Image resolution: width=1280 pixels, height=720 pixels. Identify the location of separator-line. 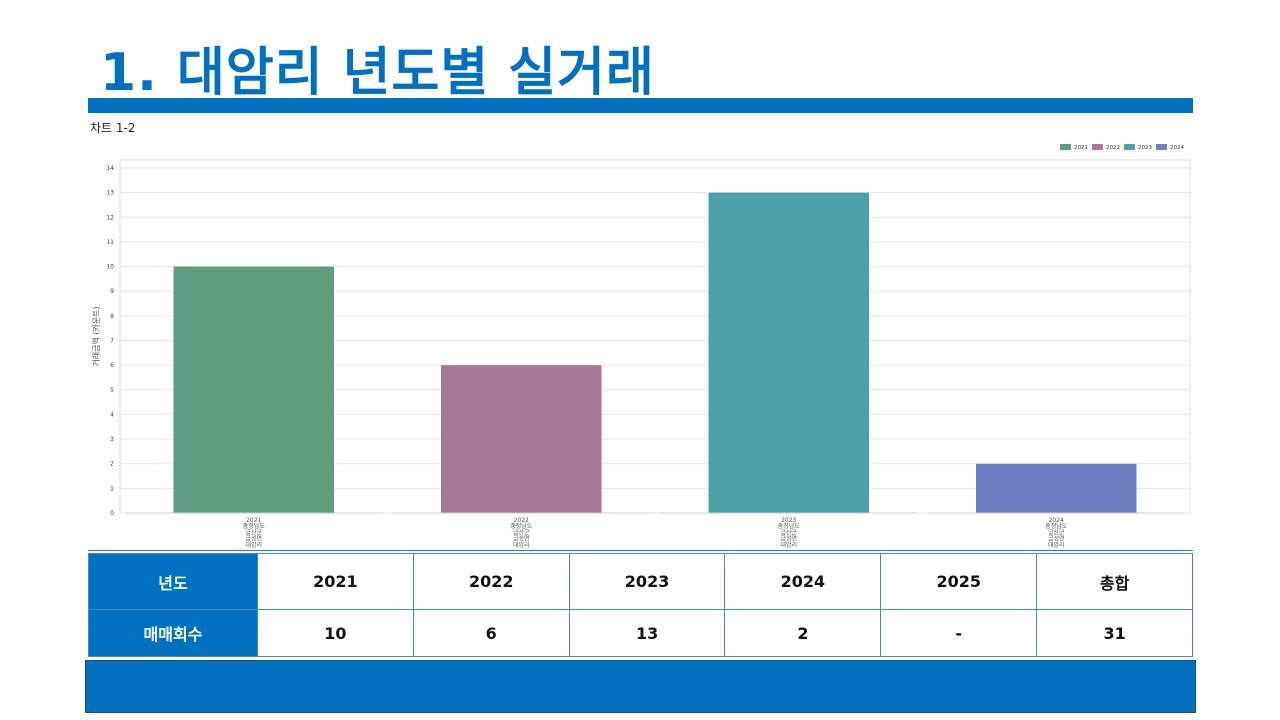
(640, 550).